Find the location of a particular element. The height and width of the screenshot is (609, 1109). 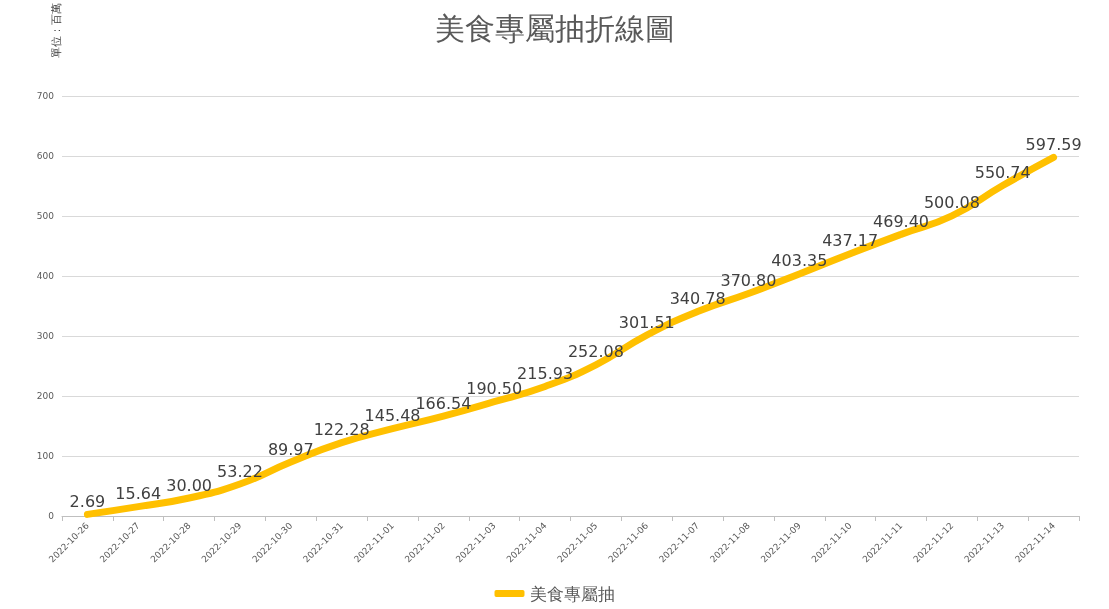

y-tick-label: 700 is located at coordinates (45, 96).